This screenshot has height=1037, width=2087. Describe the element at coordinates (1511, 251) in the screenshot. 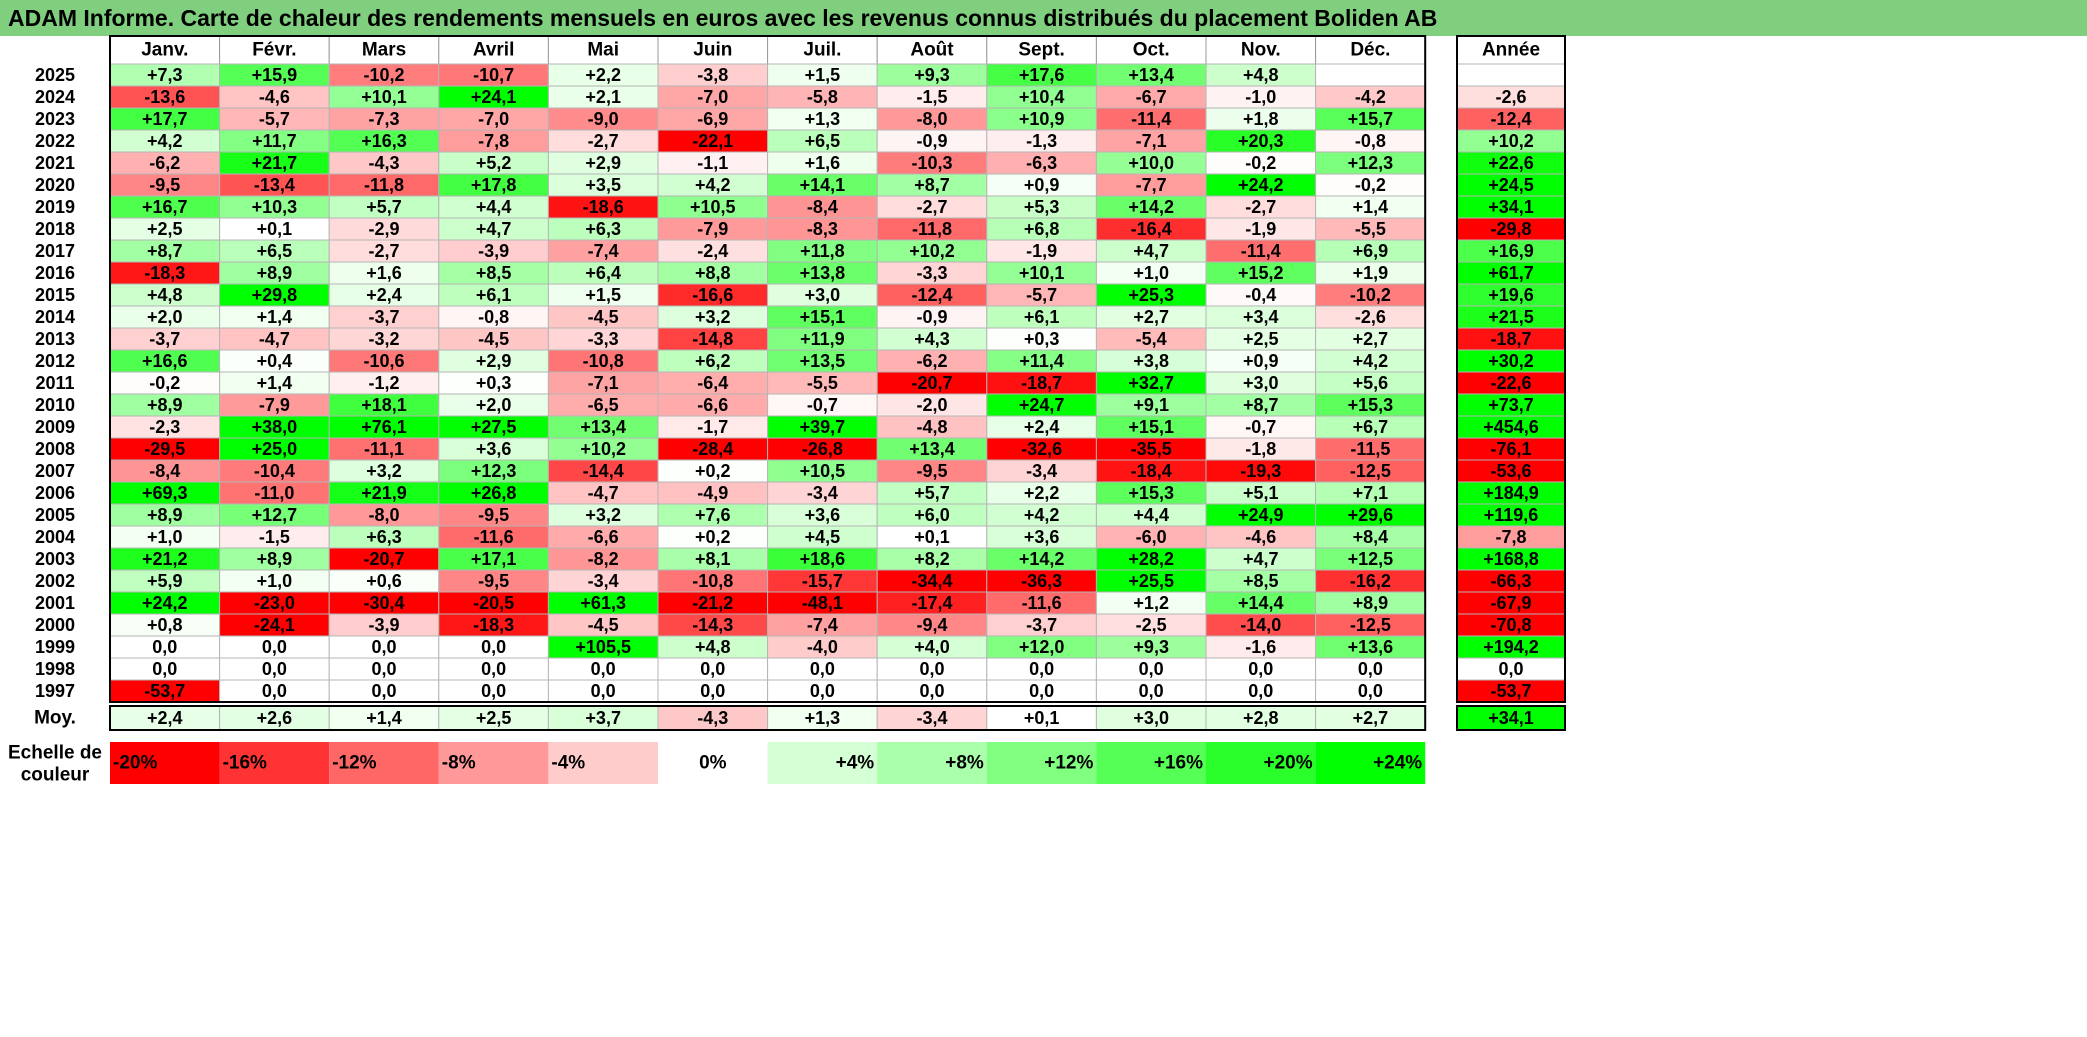

I see `annual-value: +16,9` at that location.